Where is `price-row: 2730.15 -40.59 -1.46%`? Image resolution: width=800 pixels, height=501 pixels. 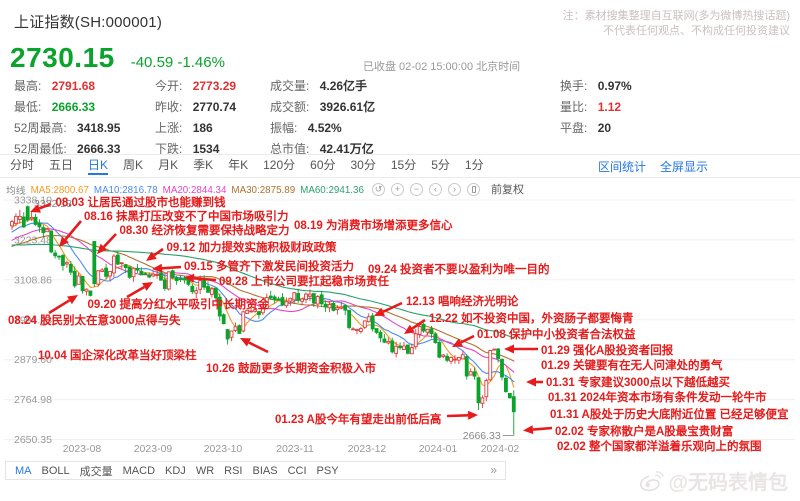
price-row: 2730.15 -40.59 -1.46% is located at coordinates (117, 58).